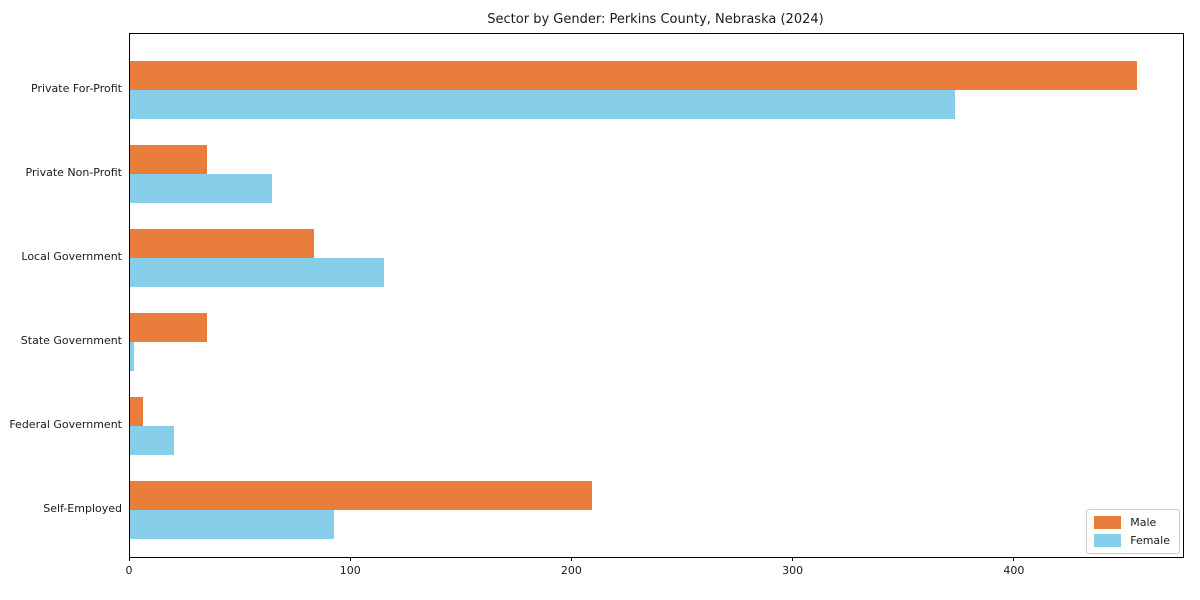 This screenshot has width=1200, height=600. Describe the element at coordinates (129, 570) in the screenshot. I see `x-axis-tick-label: 0` at that location.